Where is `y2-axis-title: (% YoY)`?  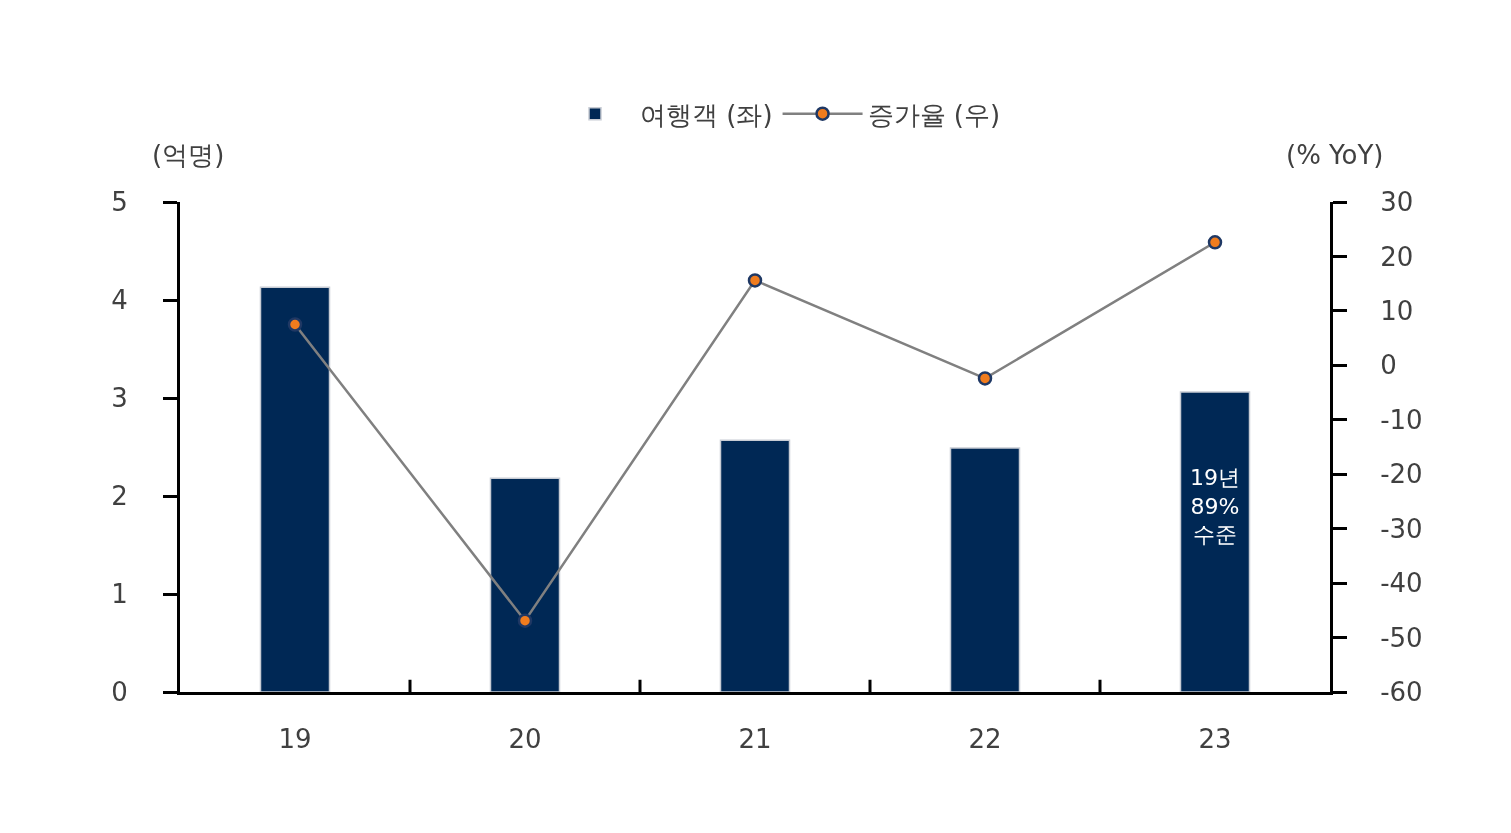
y2-axis-title: (% YoY) is located at coordinates (1335, 155).